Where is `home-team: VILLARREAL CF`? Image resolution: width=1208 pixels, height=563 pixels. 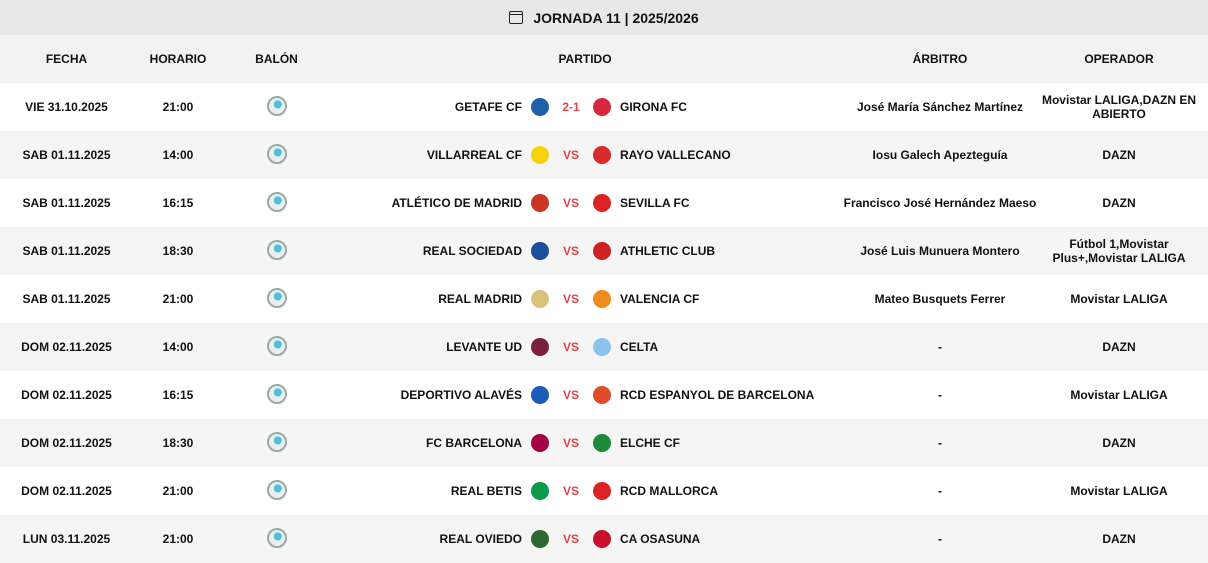 home-team: VILLARREAL CF is located at coordinates (474, 155).